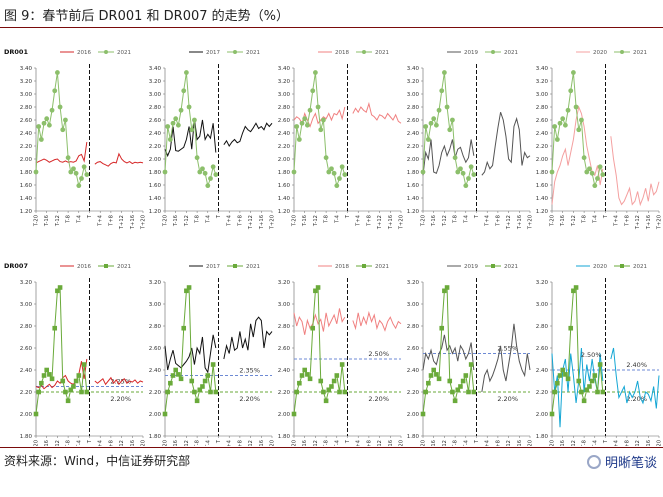 This screenshot has height=497, width=663. I want to click on x-tick-label: T+12, so click(638, 222).